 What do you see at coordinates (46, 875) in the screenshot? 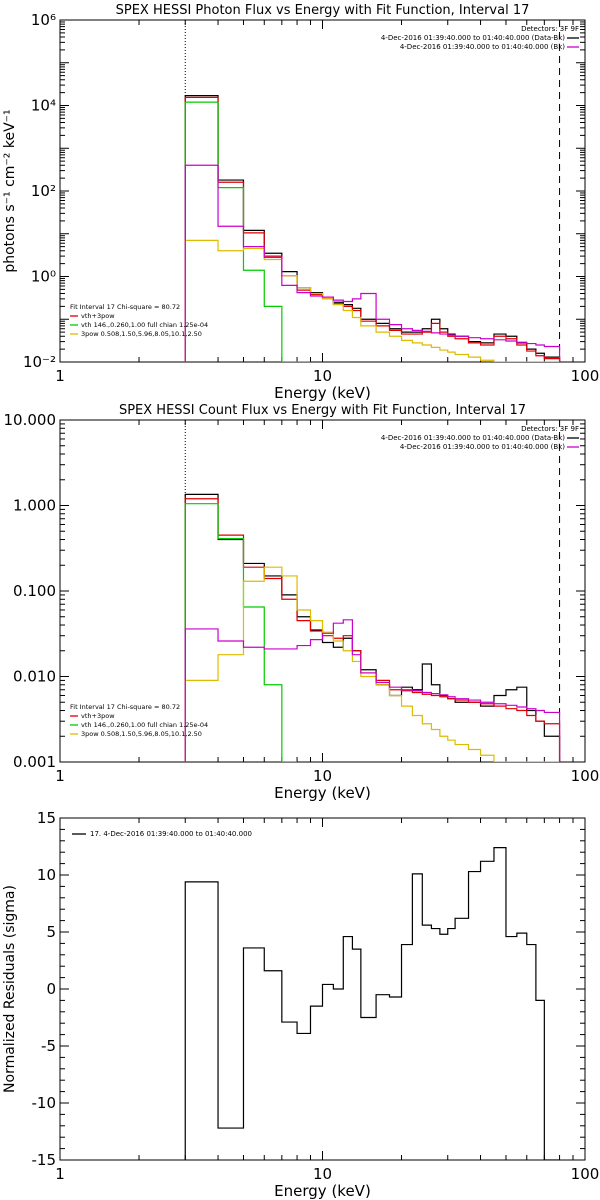
I see `y-tick-label: 10` at bounding box center [46, 875].